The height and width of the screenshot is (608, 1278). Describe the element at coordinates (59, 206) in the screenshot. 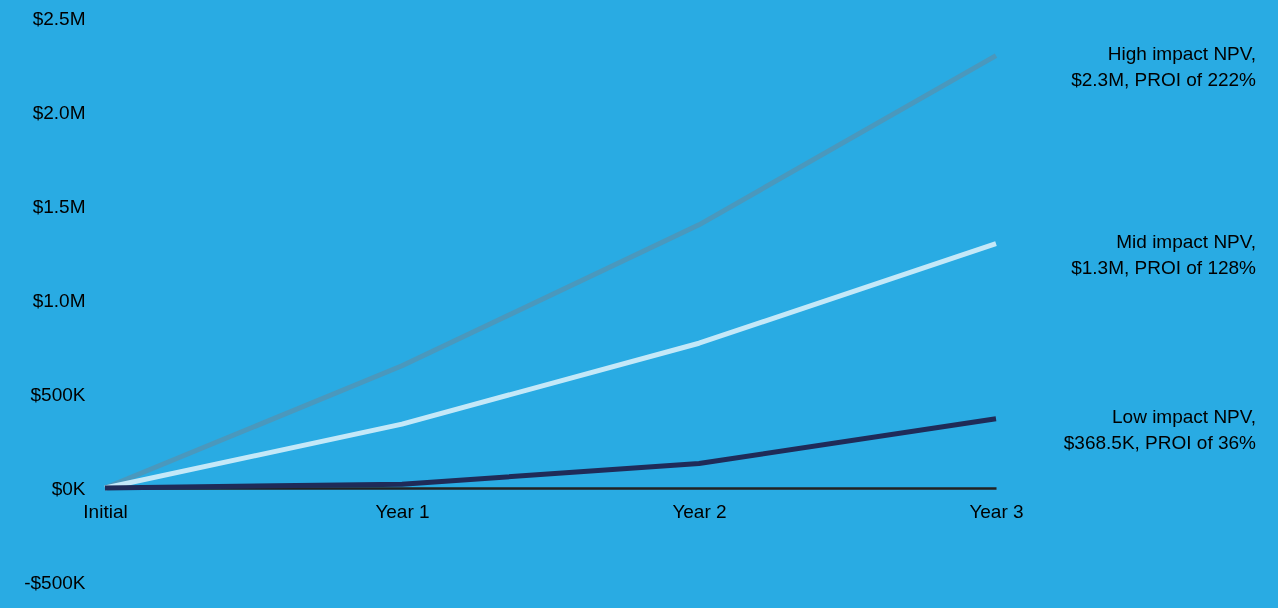

I see `y-tick-label: $1.5M` at that location.